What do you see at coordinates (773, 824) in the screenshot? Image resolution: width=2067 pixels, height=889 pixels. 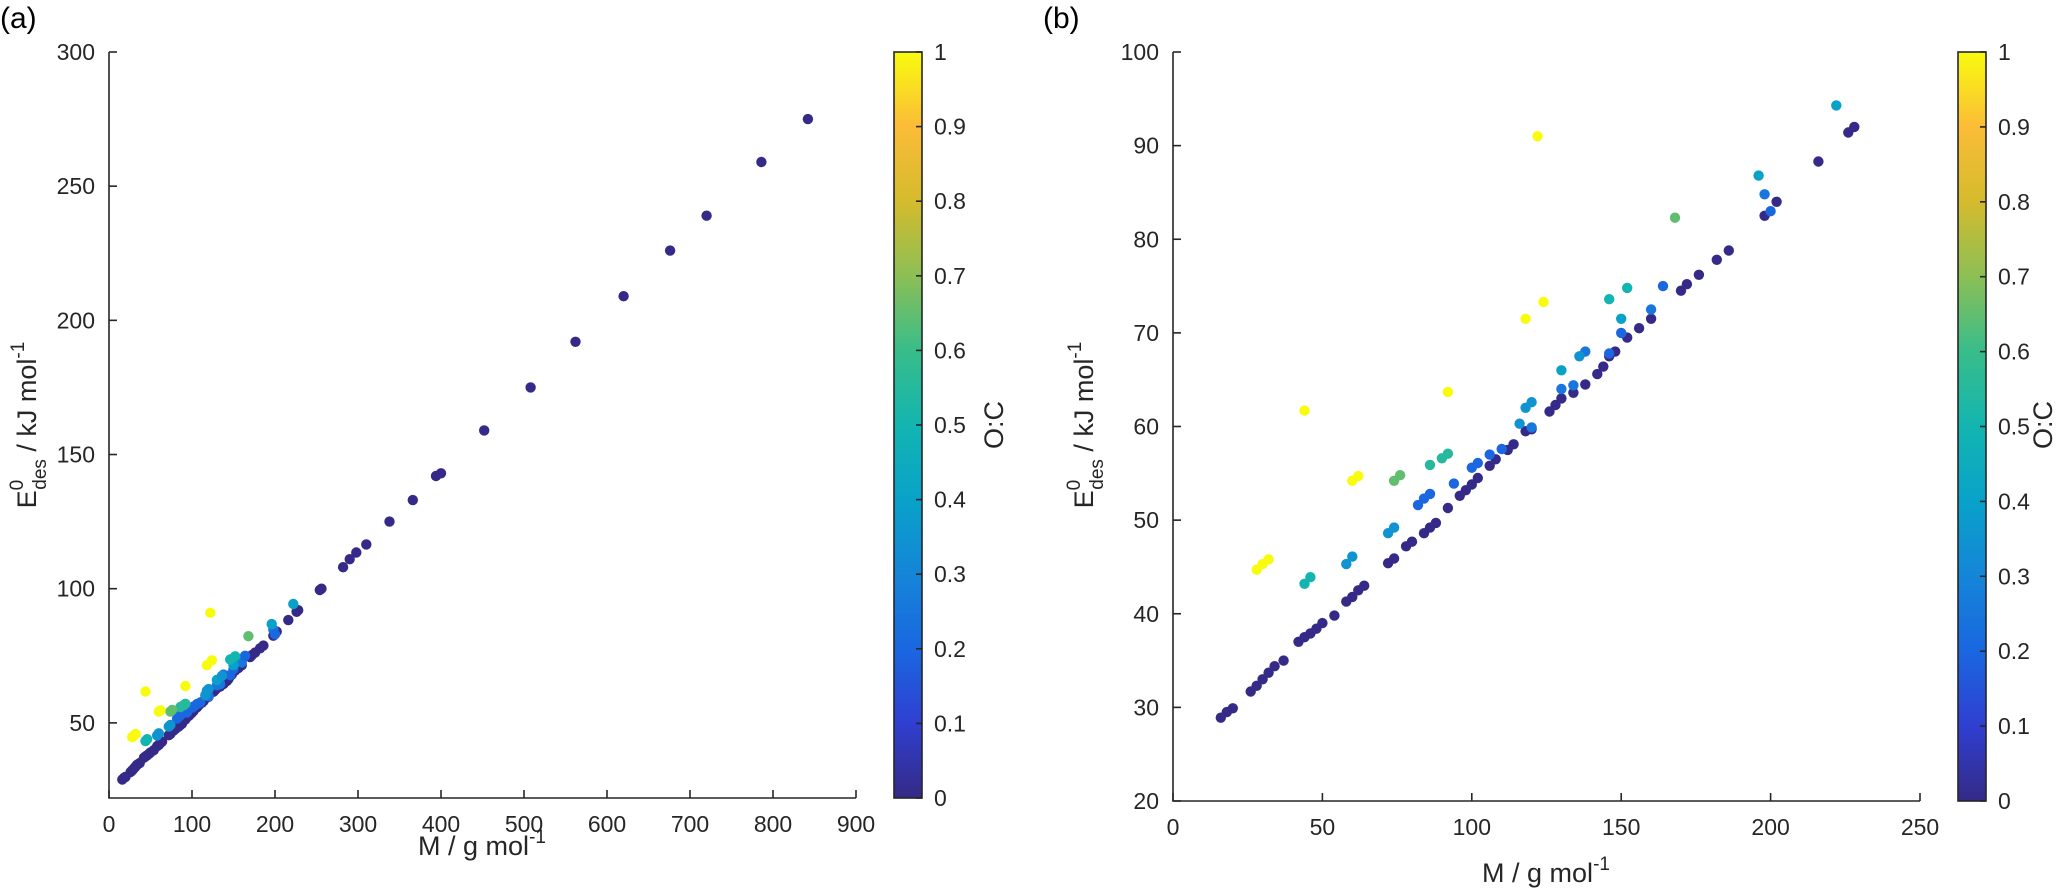 I see `x-tick-label: 800` at bounding box center [773, 824].